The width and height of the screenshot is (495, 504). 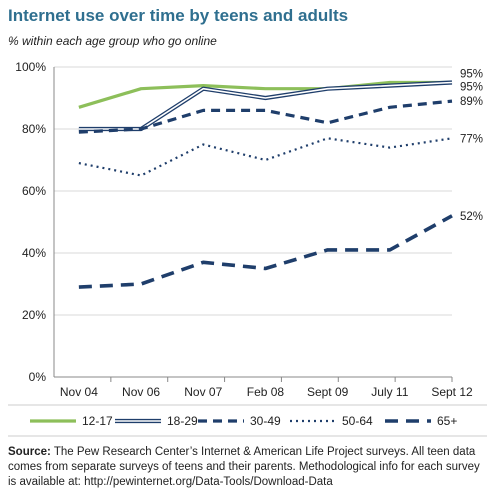 I want to click on end-value-label: 89%, so click(x=471, y=102).